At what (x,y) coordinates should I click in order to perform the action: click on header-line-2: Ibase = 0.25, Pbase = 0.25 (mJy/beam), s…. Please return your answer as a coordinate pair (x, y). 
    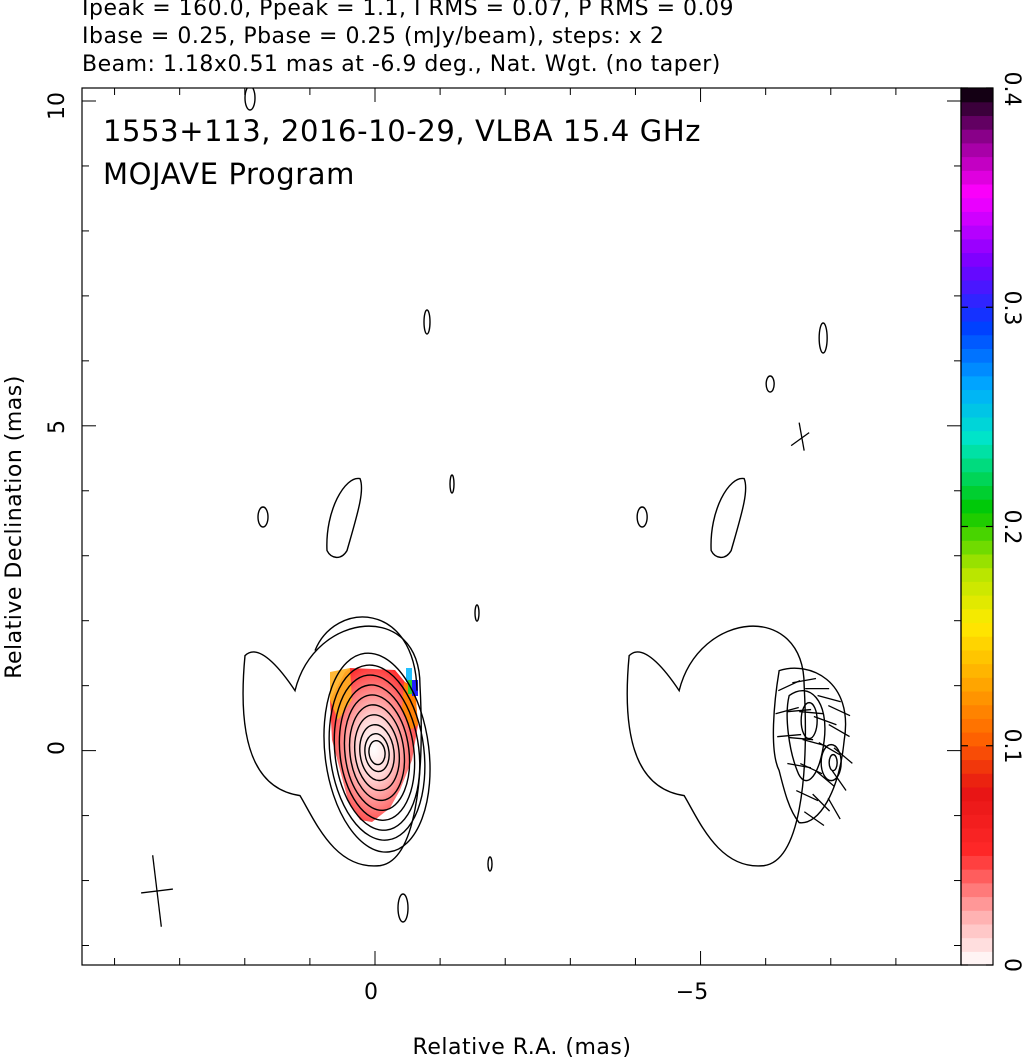
    Looking at the image, I should click on (373, 36).